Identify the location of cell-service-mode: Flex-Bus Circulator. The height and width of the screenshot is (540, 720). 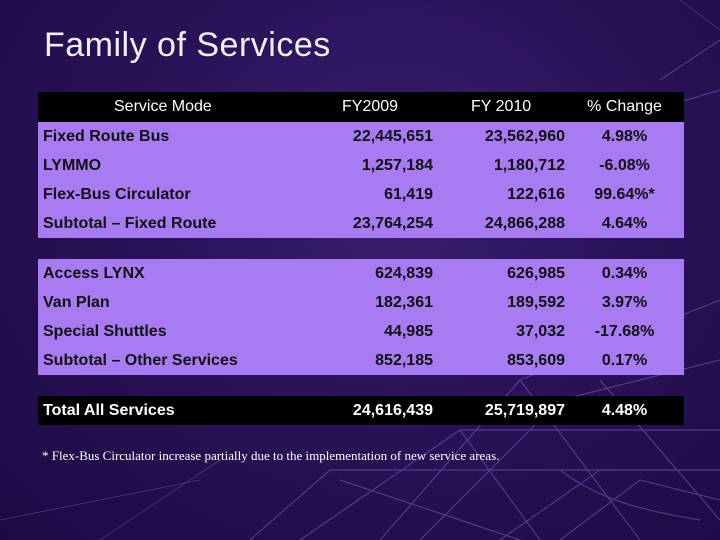
(117, 194).